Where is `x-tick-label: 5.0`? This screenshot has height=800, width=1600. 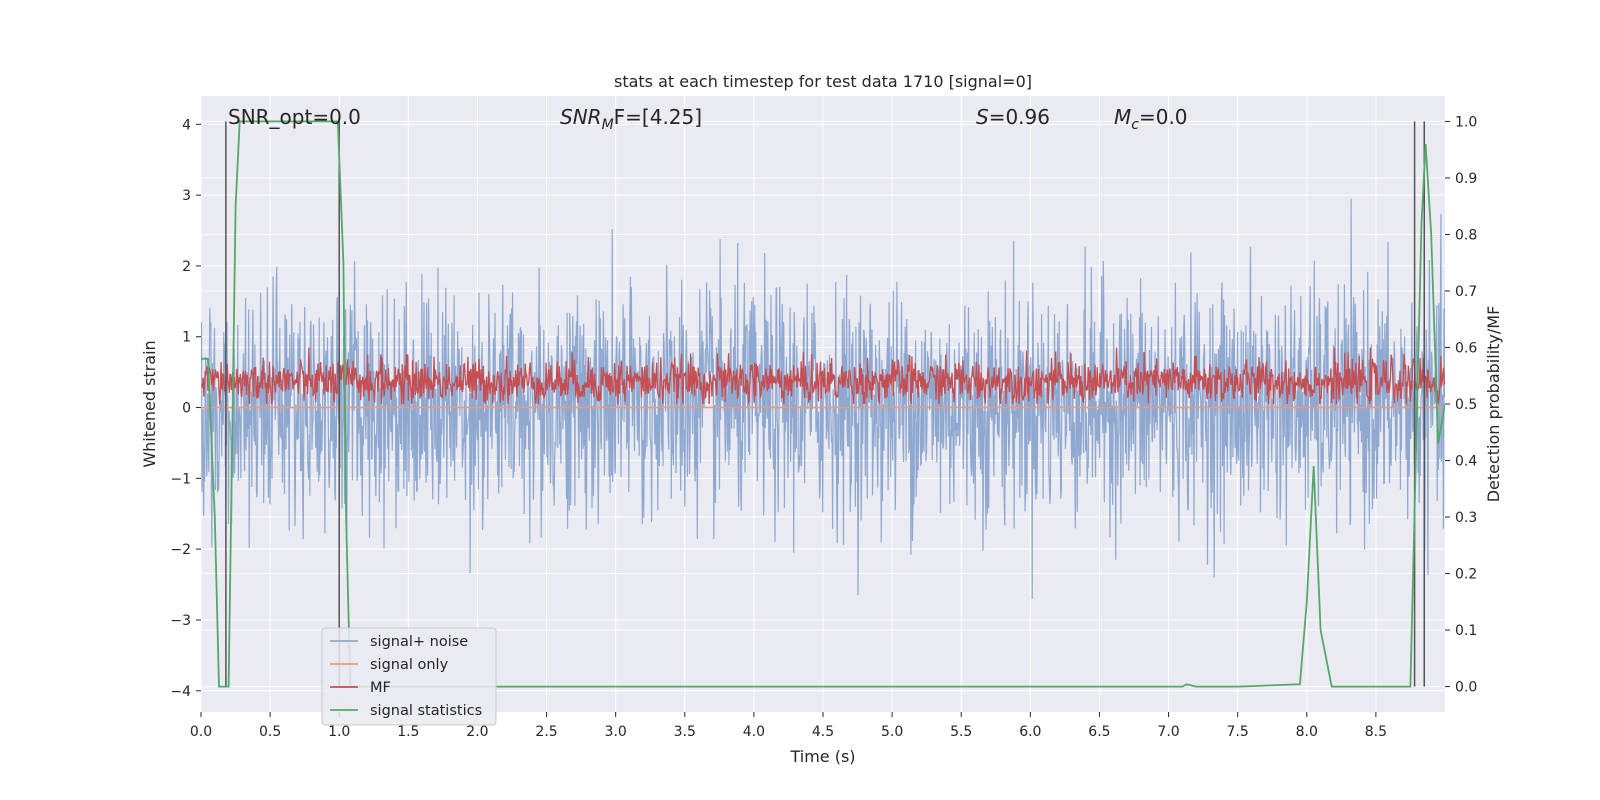 x-tick-label: 5.0 is located at coordinates (892, 732).